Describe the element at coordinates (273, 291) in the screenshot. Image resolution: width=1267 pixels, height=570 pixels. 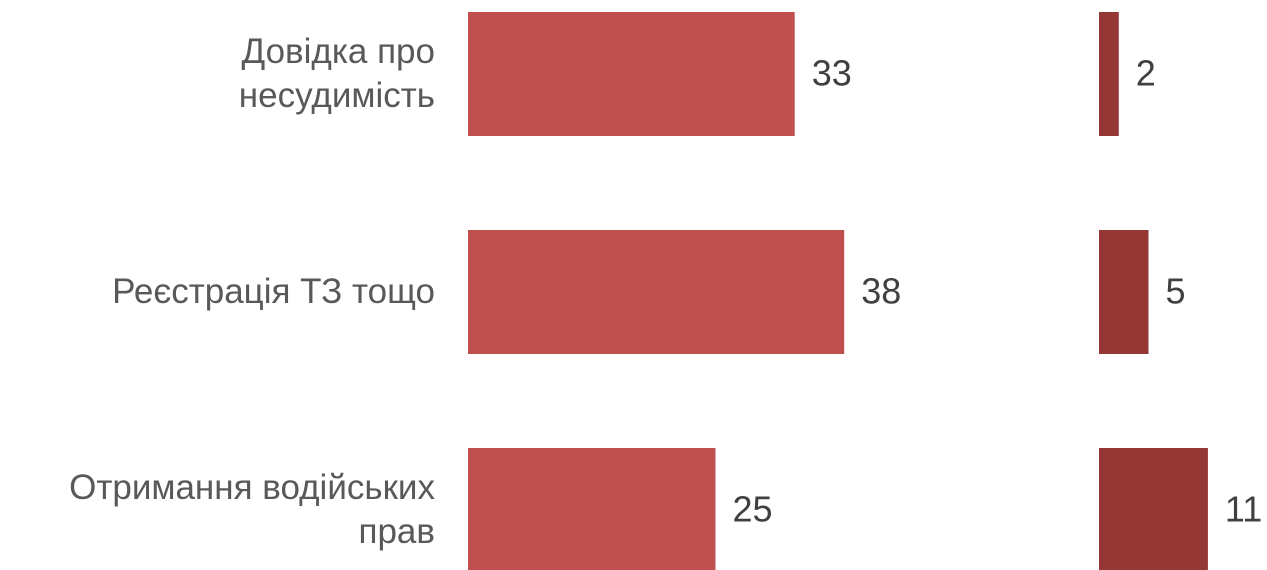
I see `category-label: Реєстрація ТЗ тощо` at that location.